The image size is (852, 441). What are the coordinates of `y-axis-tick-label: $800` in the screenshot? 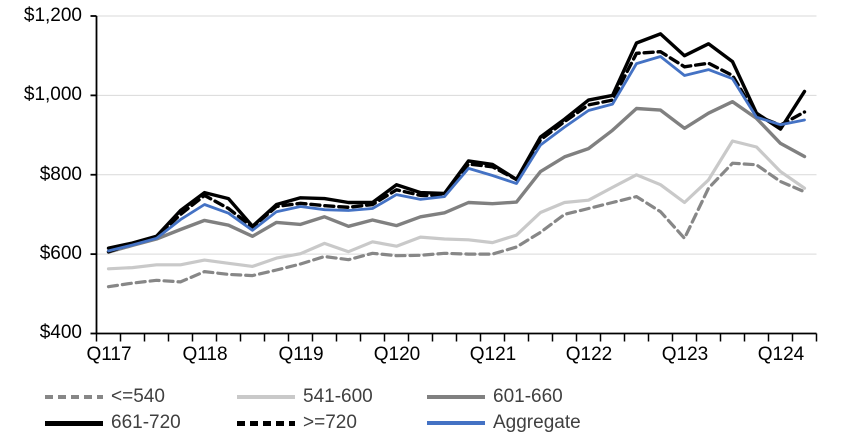 It's located at (60, 174).